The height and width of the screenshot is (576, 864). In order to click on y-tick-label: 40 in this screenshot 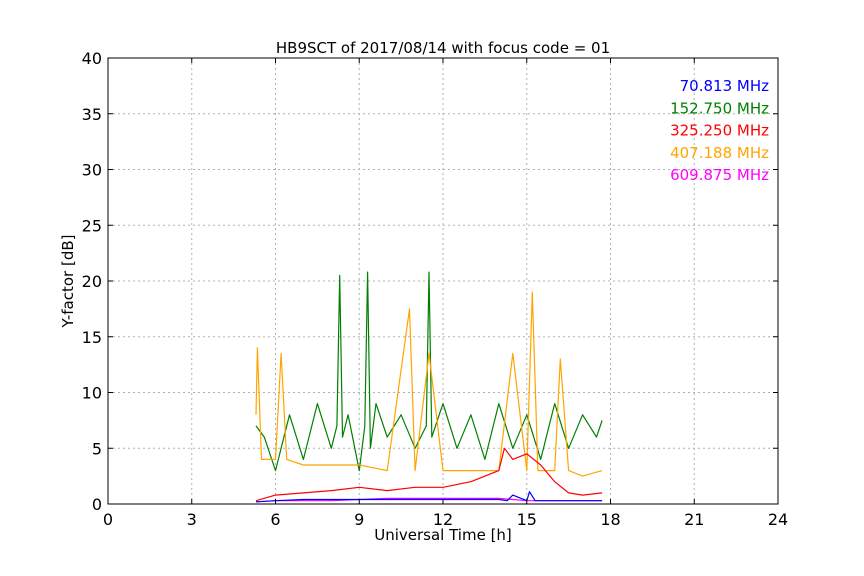, I will do `click(92, 58)`.